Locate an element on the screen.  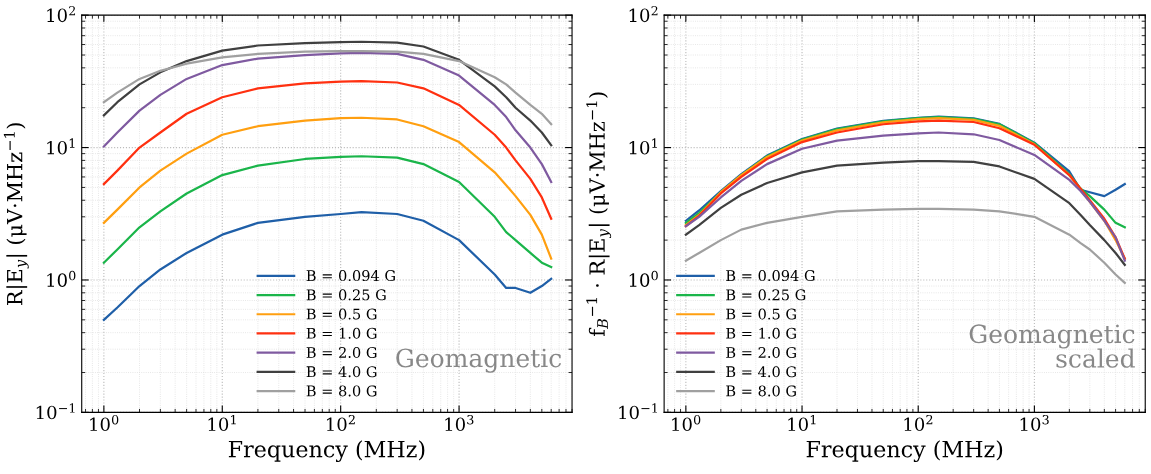
annotation: Geomagnetic is located at coordinates (479, 360).